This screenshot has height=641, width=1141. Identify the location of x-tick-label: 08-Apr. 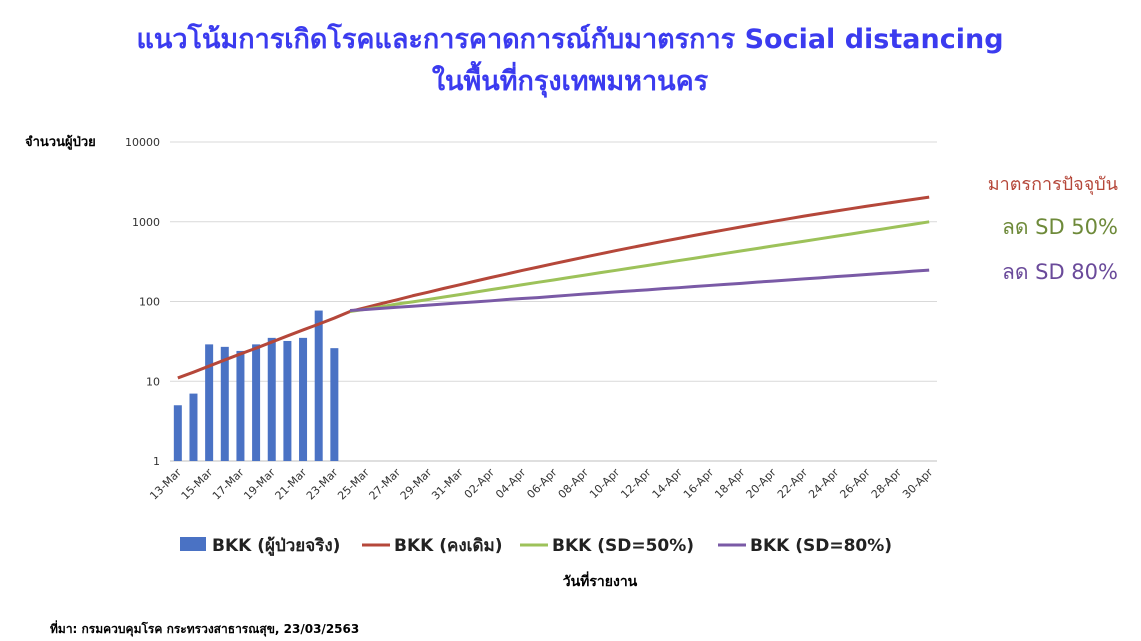
(574, 484).